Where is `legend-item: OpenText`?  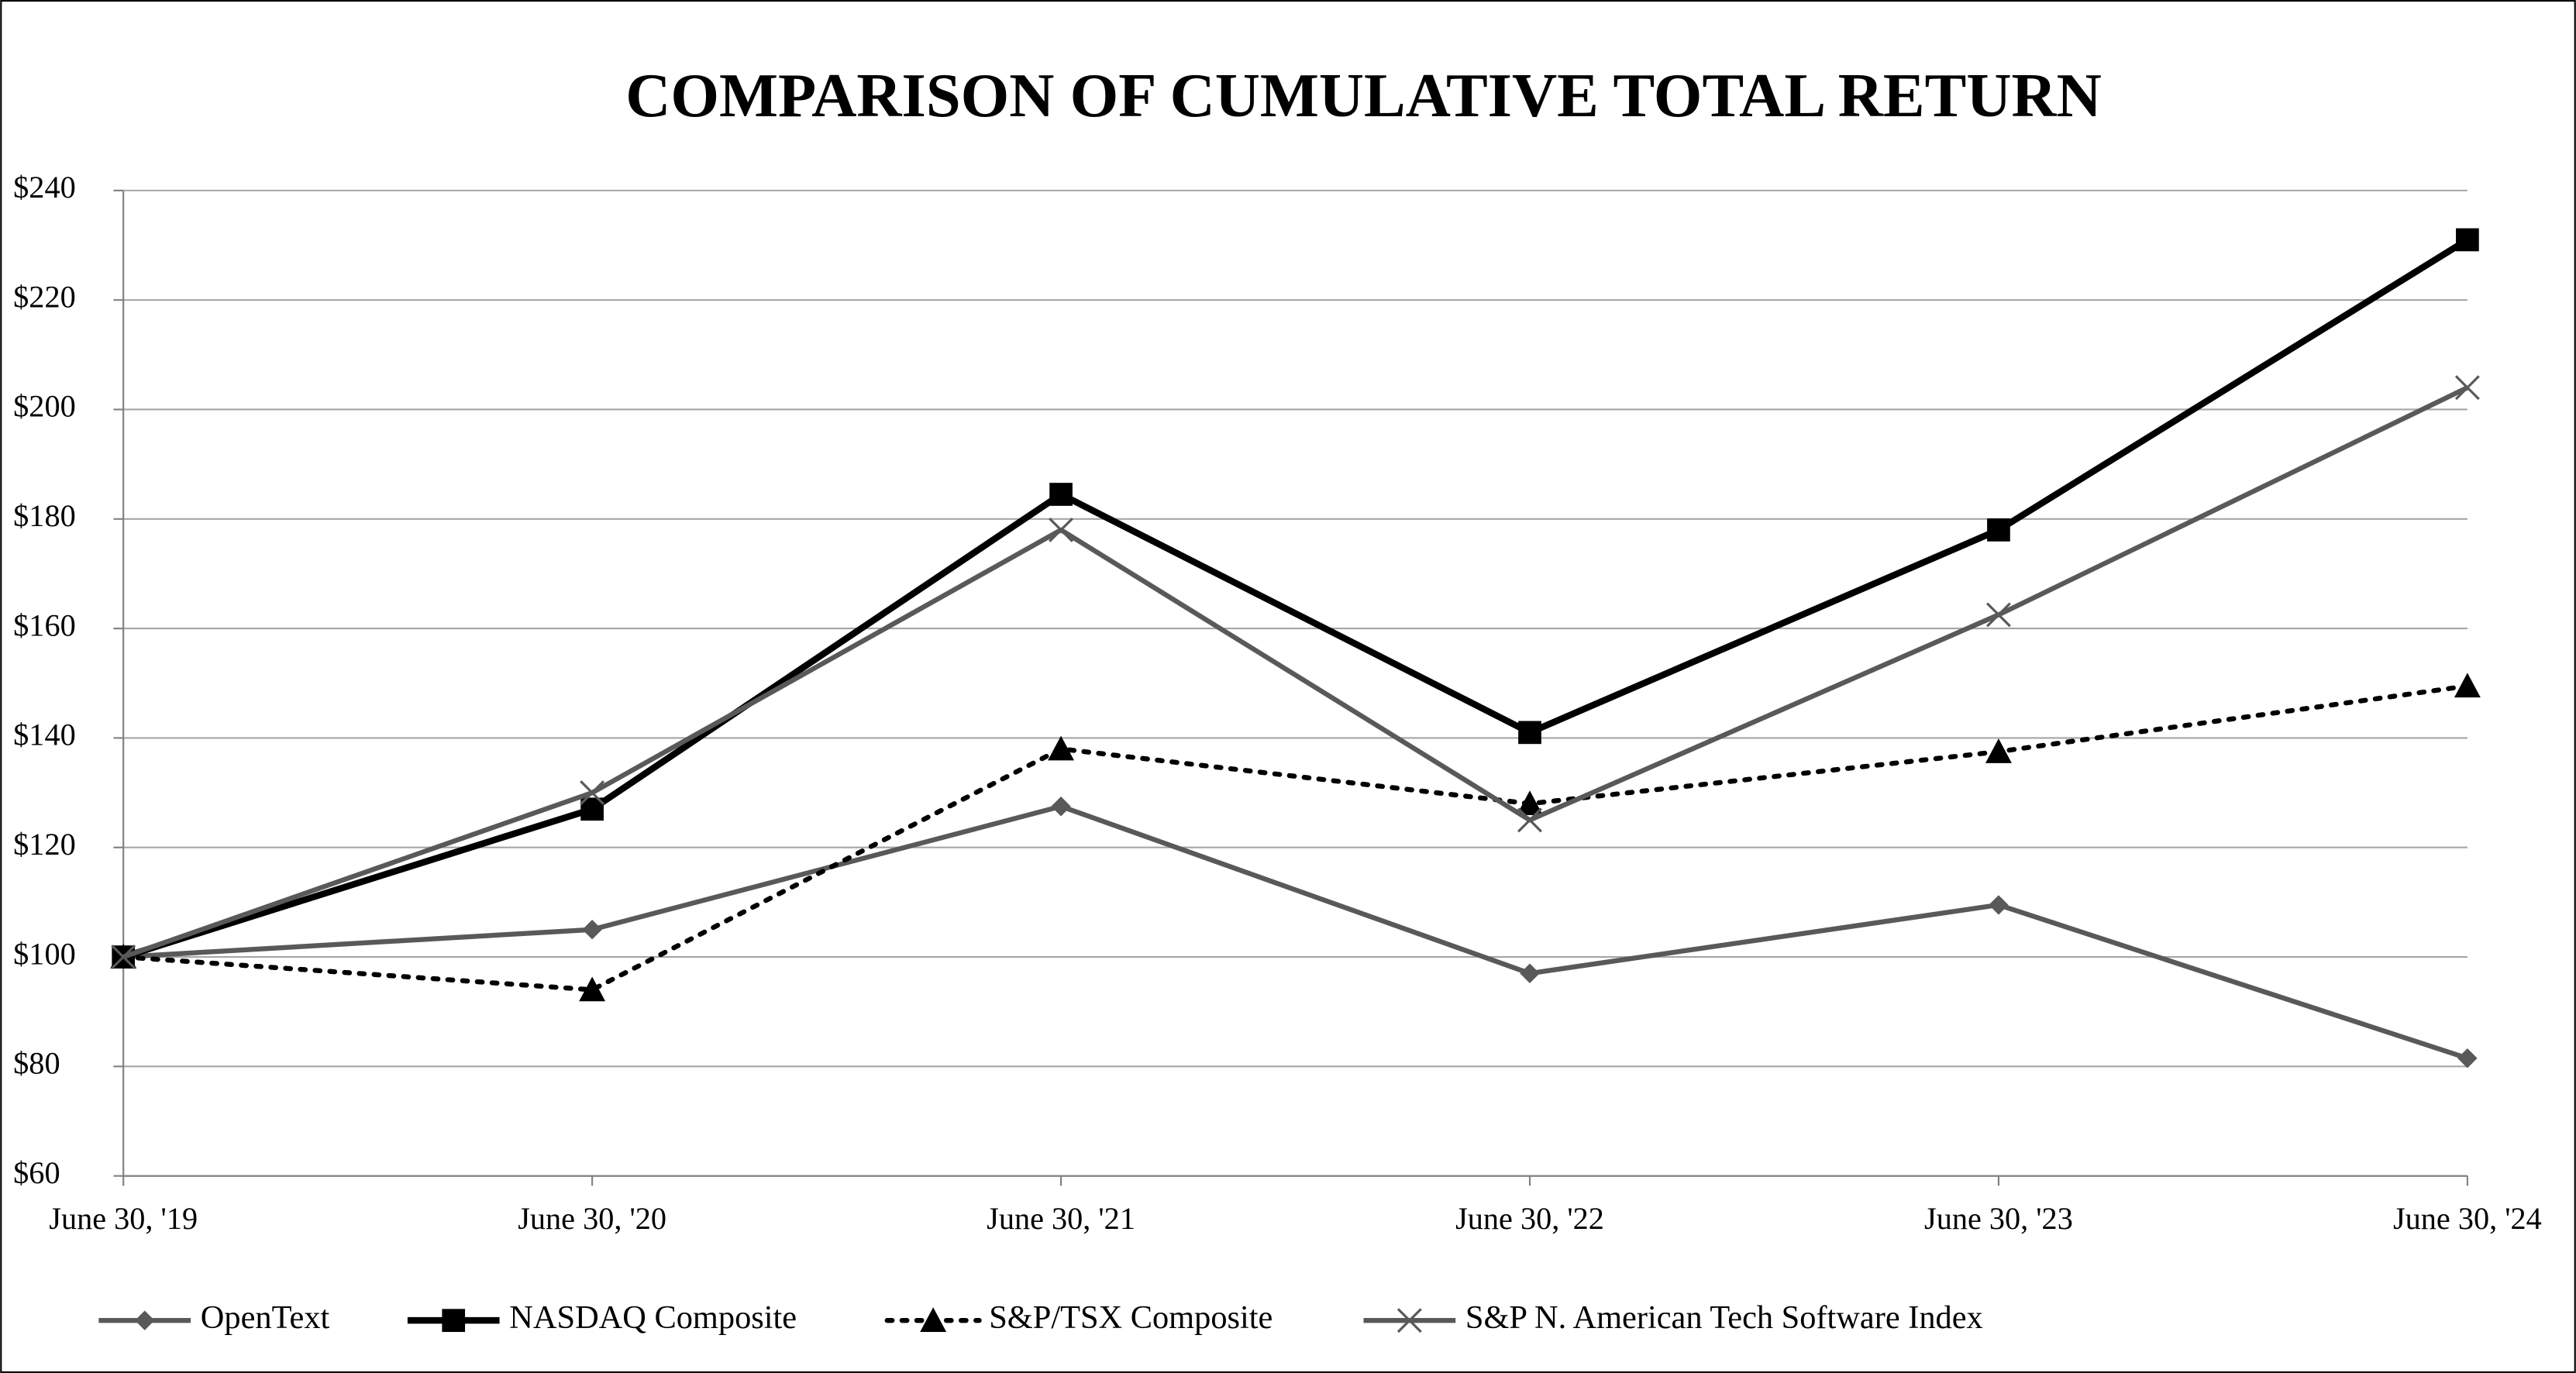 legend-item: OpenText is located at coordinates (214, 1317).